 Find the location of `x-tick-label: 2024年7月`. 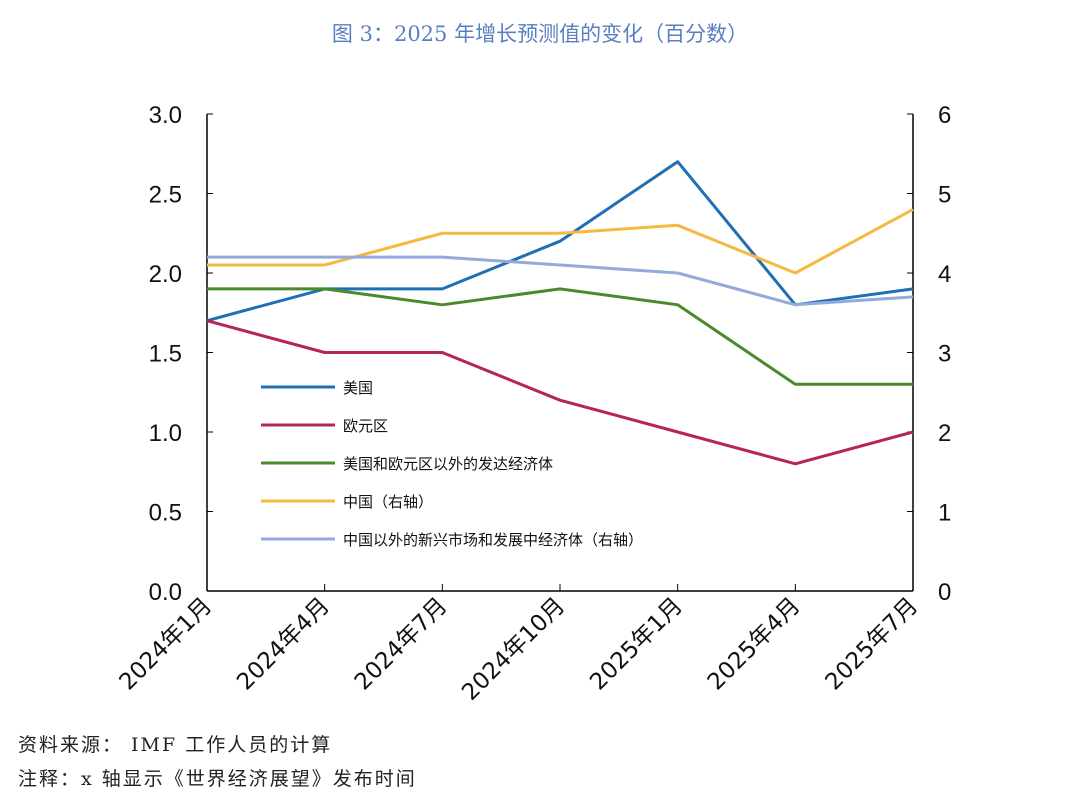

x-tick-label: 2024年7月 is located at coordinates (401, 644).